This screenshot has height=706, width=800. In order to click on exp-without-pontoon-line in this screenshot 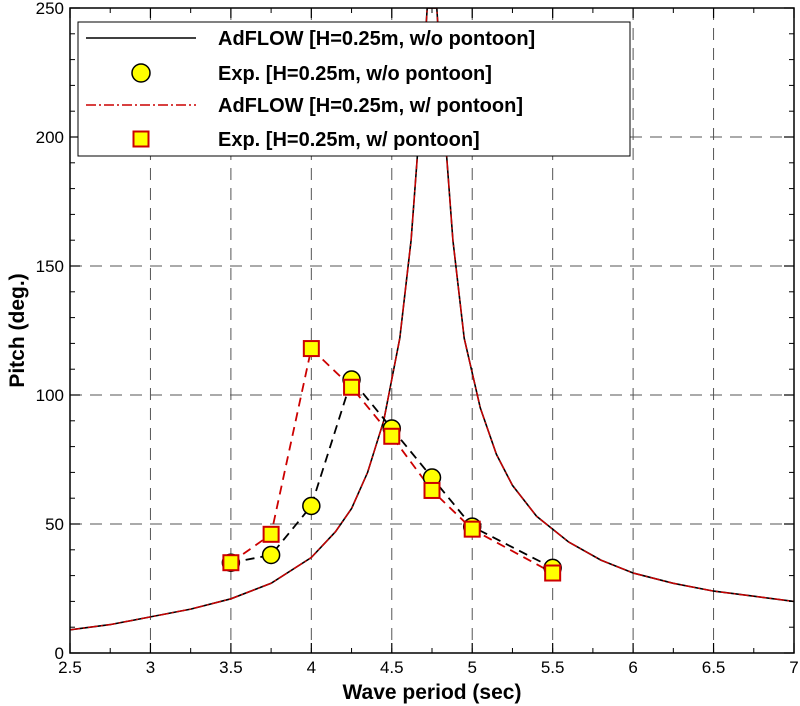, I will do `click(392, 473)`.